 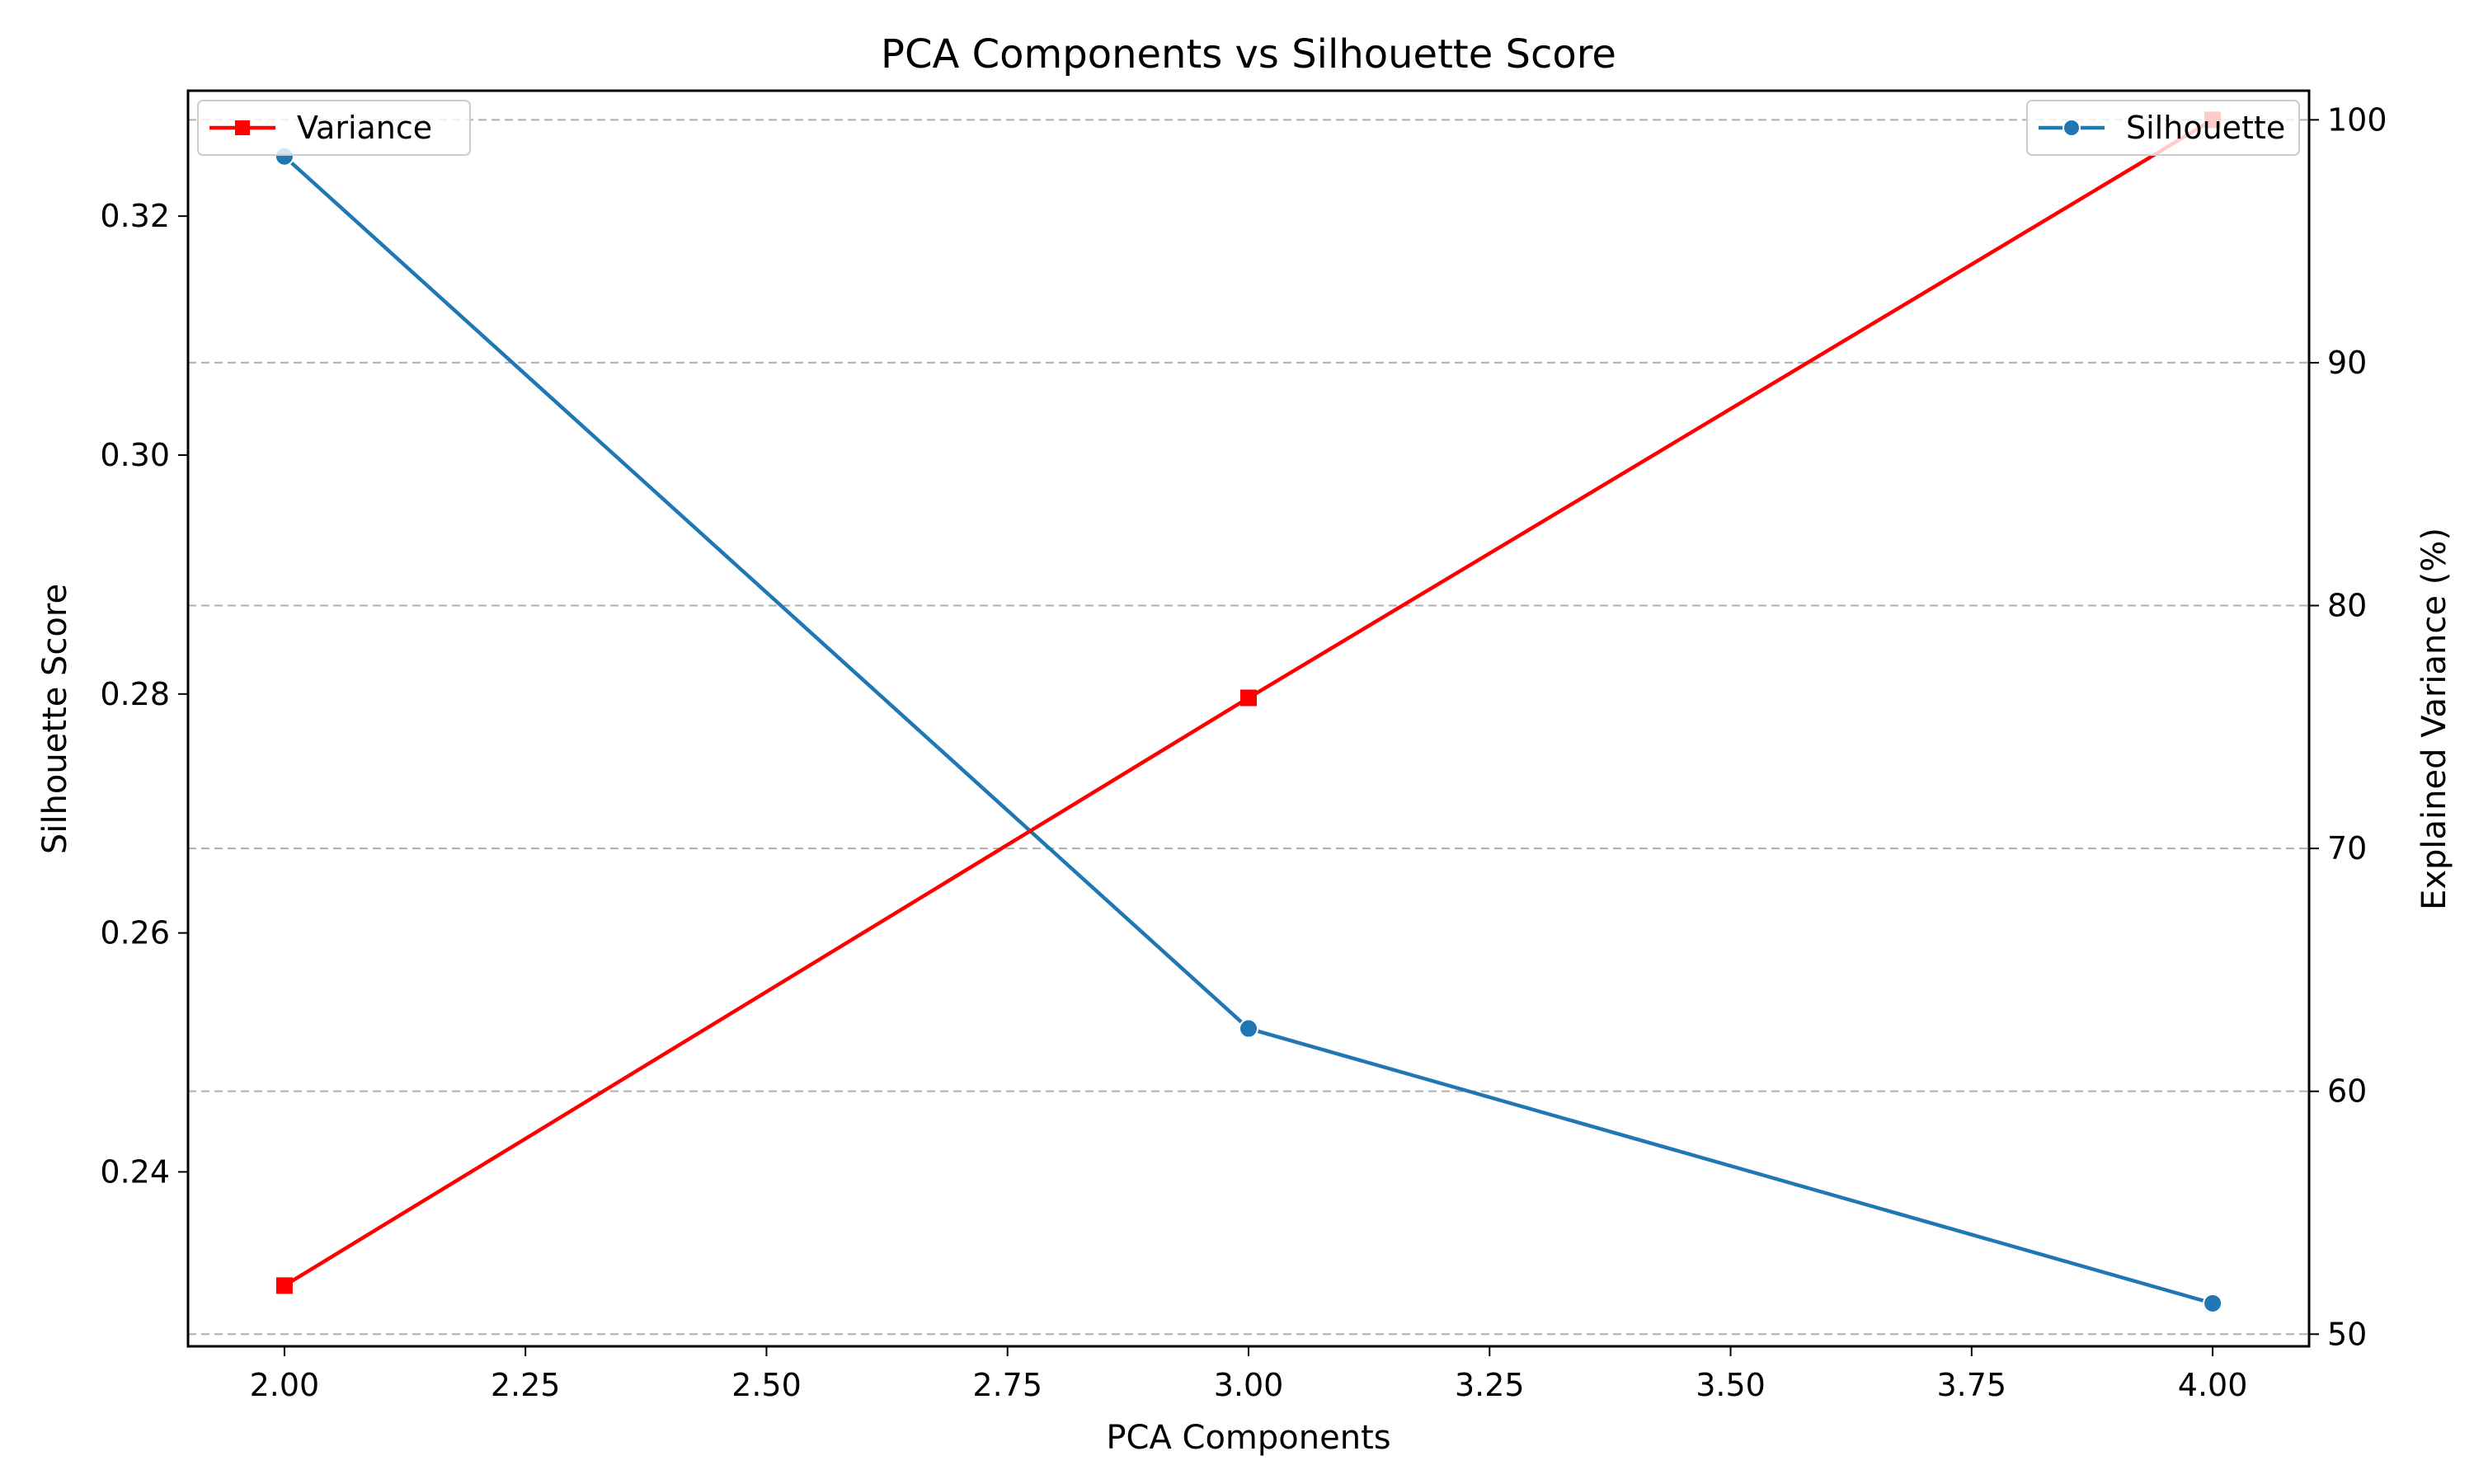 I want to click on silhouette-legend: Silhouette, so click(x=2163, y=128).